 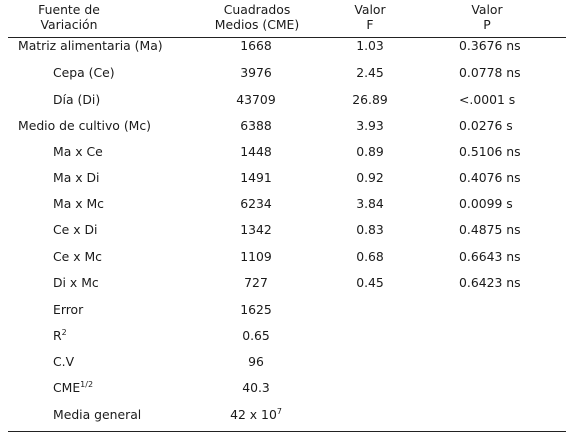 I want to click on cme-half-label: CME1/2, so click(x=73, y=388).